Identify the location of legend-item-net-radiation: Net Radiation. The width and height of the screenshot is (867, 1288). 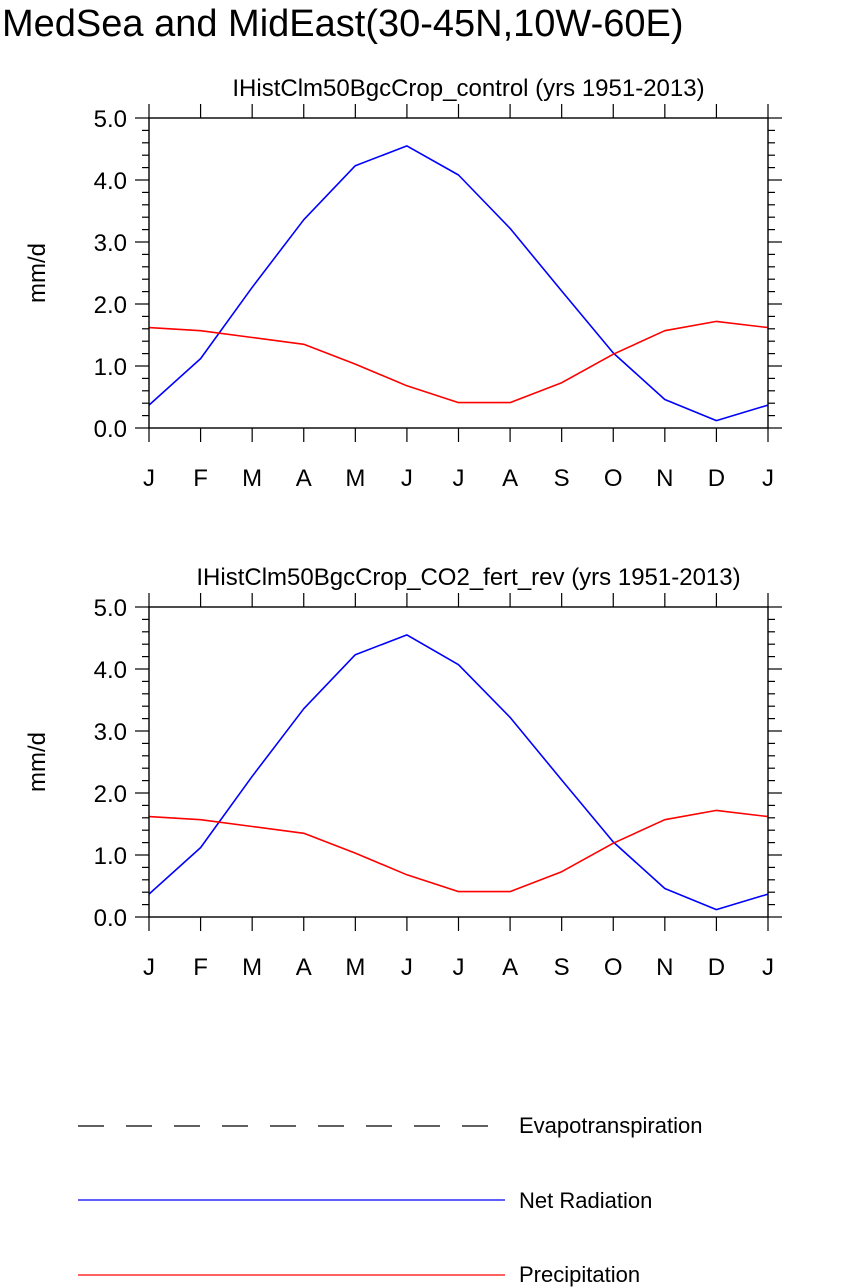
(365, 1200).